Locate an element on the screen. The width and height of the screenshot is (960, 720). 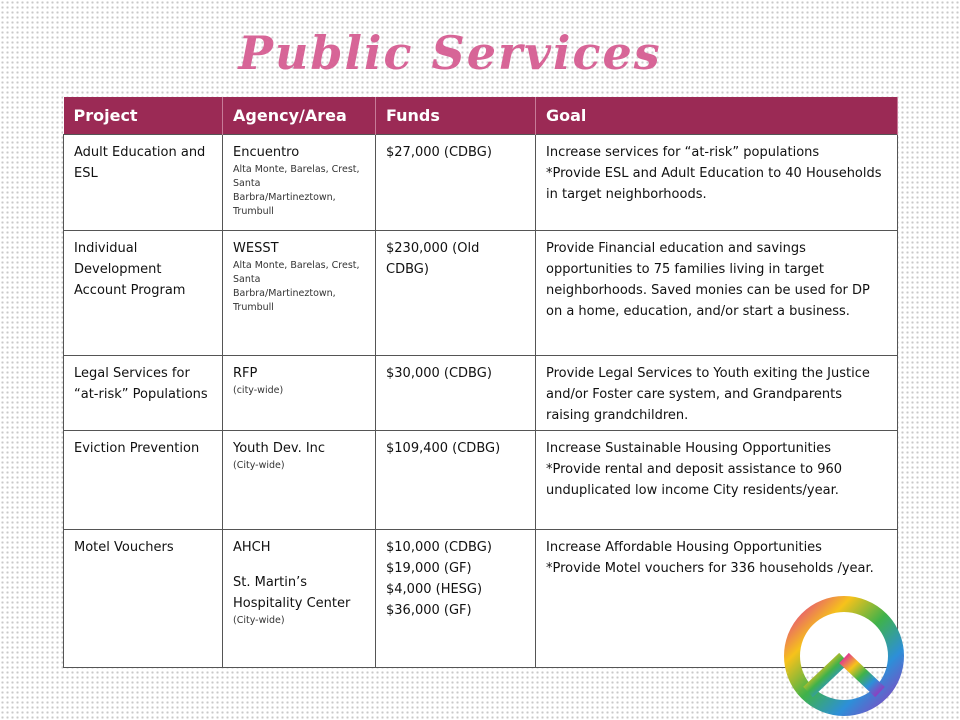
project-cell: Motel Vouchers is located at coordinates (143, 598).